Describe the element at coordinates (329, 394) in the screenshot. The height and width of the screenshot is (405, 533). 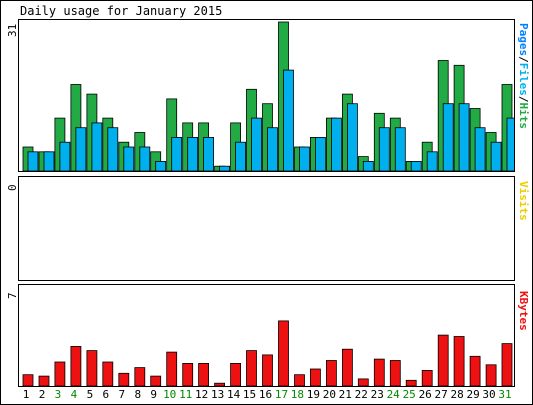
I see `x-tick-label-day-20: 20` at that location.